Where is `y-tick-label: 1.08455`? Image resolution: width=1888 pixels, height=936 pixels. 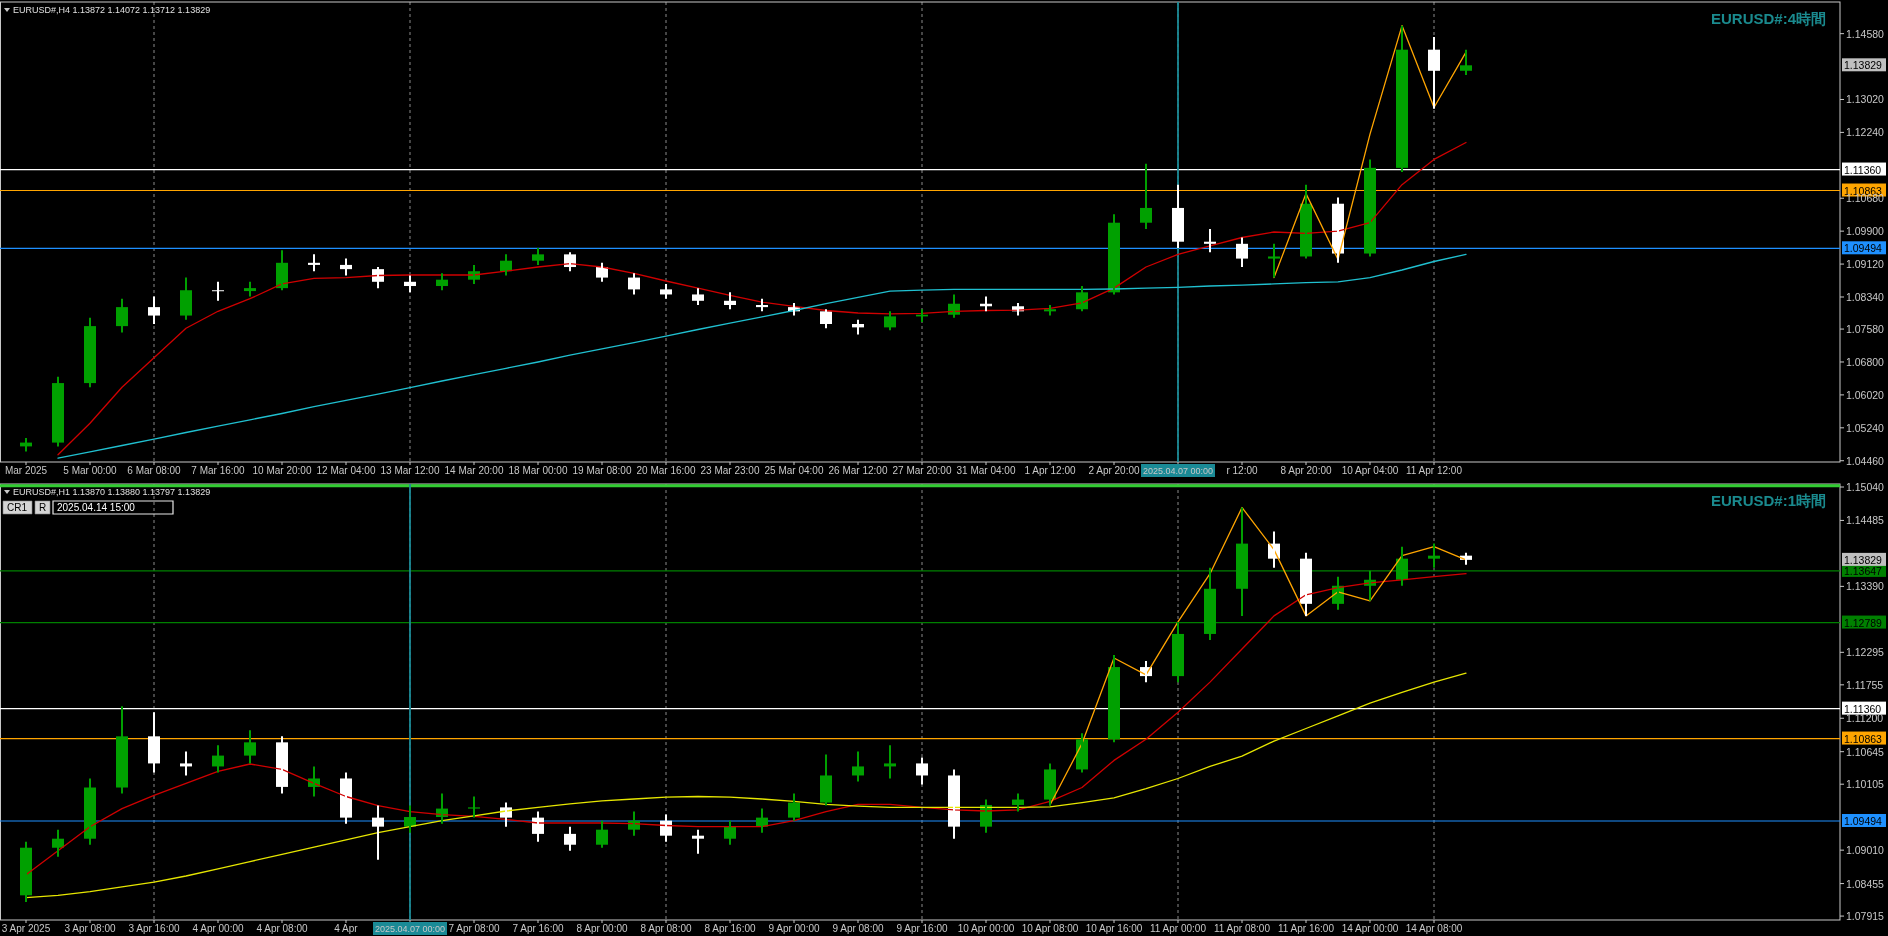 y-tick-label: 1.08455 is located at coordinates (1865, 883).